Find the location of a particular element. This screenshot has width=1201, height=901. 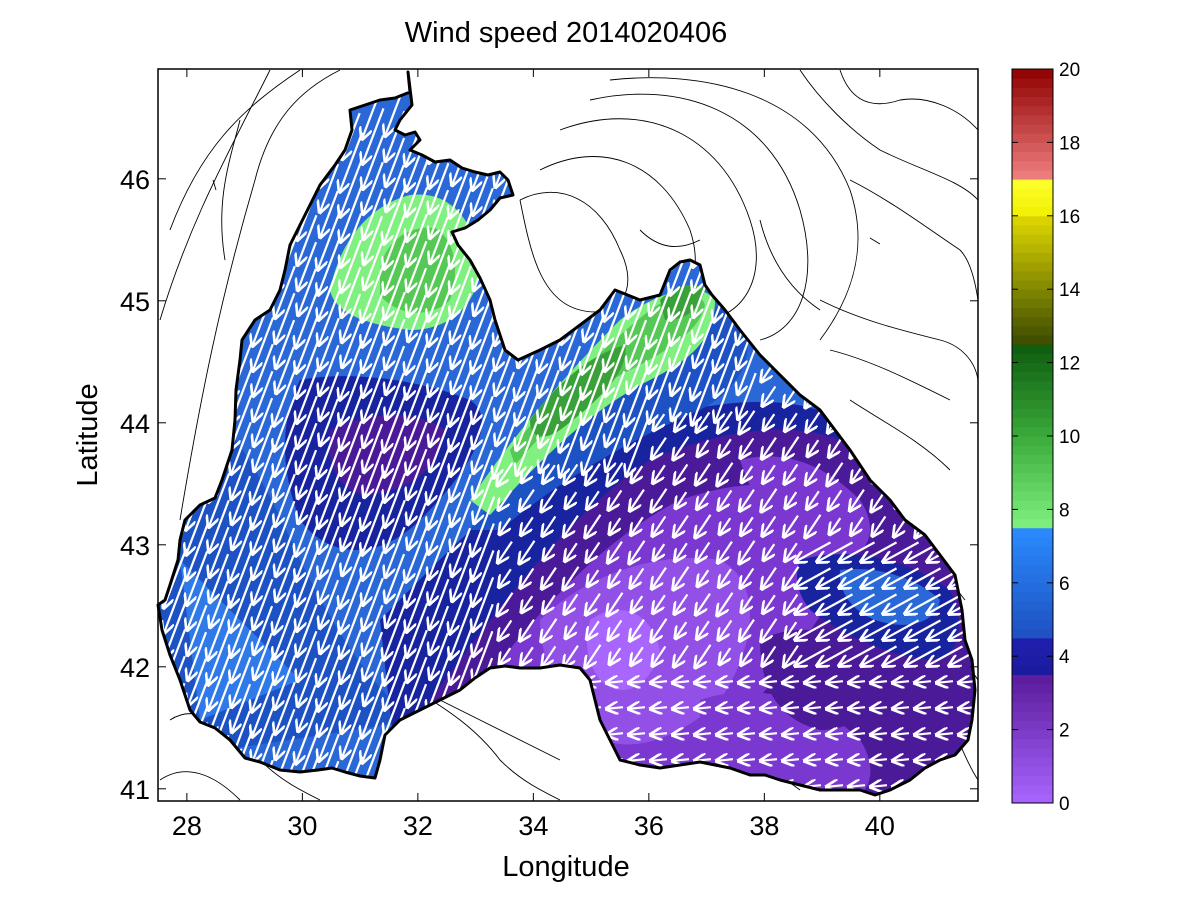

y-tick-label: 41 is located at coordinates (135, 790).